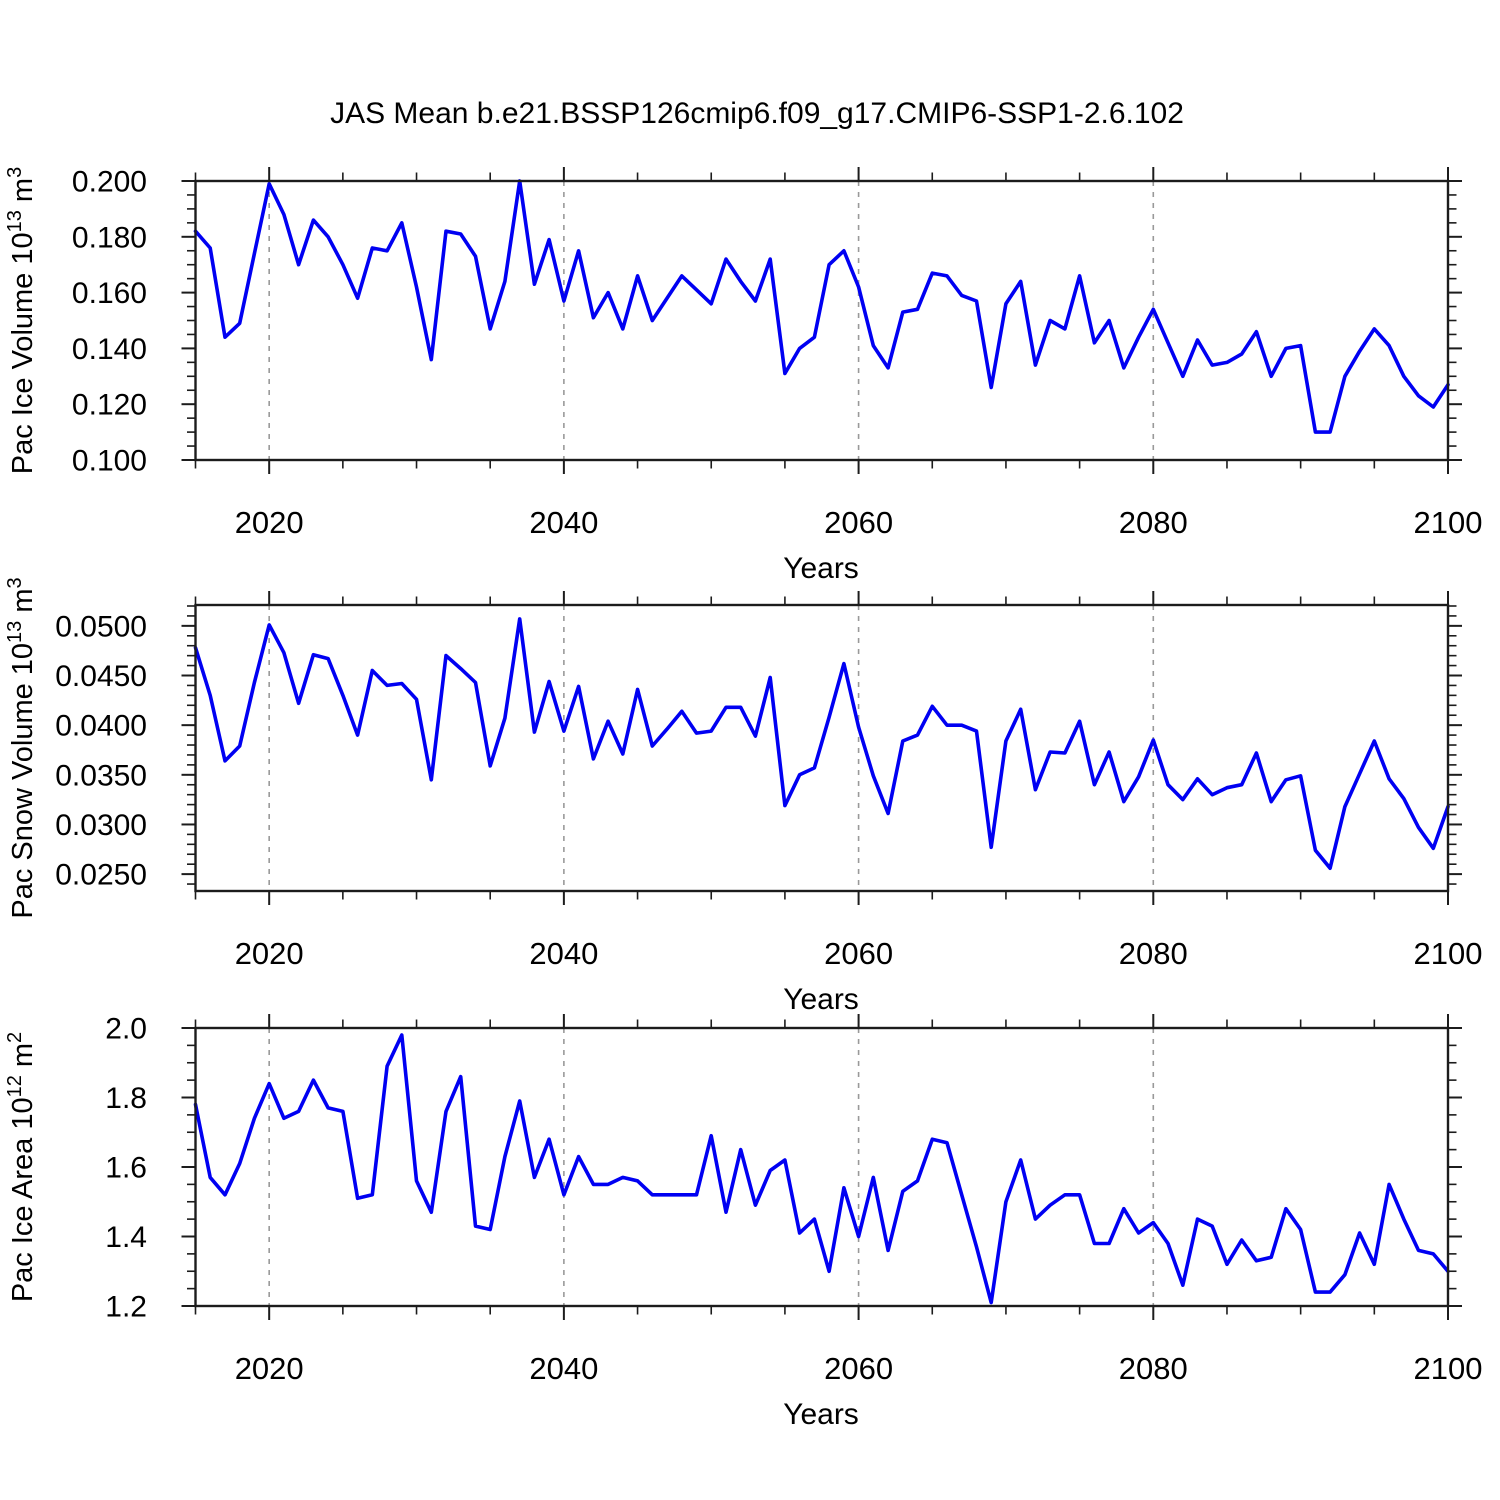 The width and height of the screenshot is (1500, 1500). I want to click on y-tick-label: 1.6, so click(126, 1168).